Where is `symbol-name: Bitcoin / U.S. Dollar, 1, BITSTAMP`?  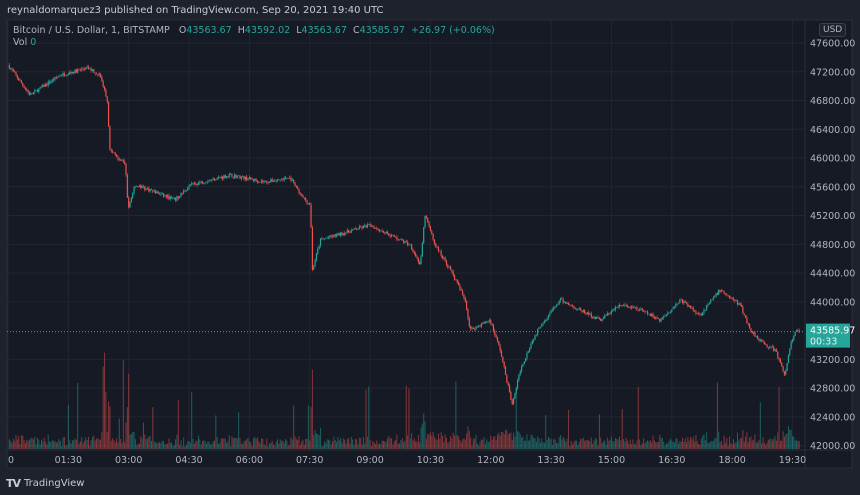 symbol-name: Bitcoin / U.S. Dollar, 1, BITSTAMP is located at coordinates (91, 30).